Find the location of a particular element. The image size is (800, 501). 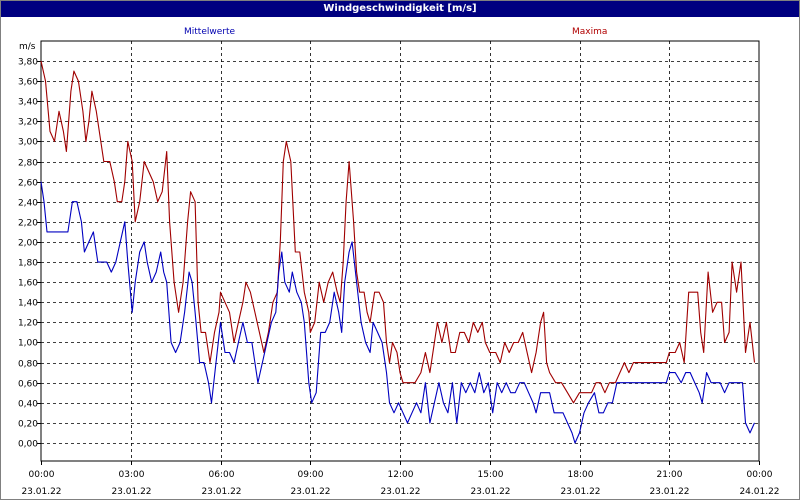

x-tick-time: 12:00 is located at coordinates (401, 475).